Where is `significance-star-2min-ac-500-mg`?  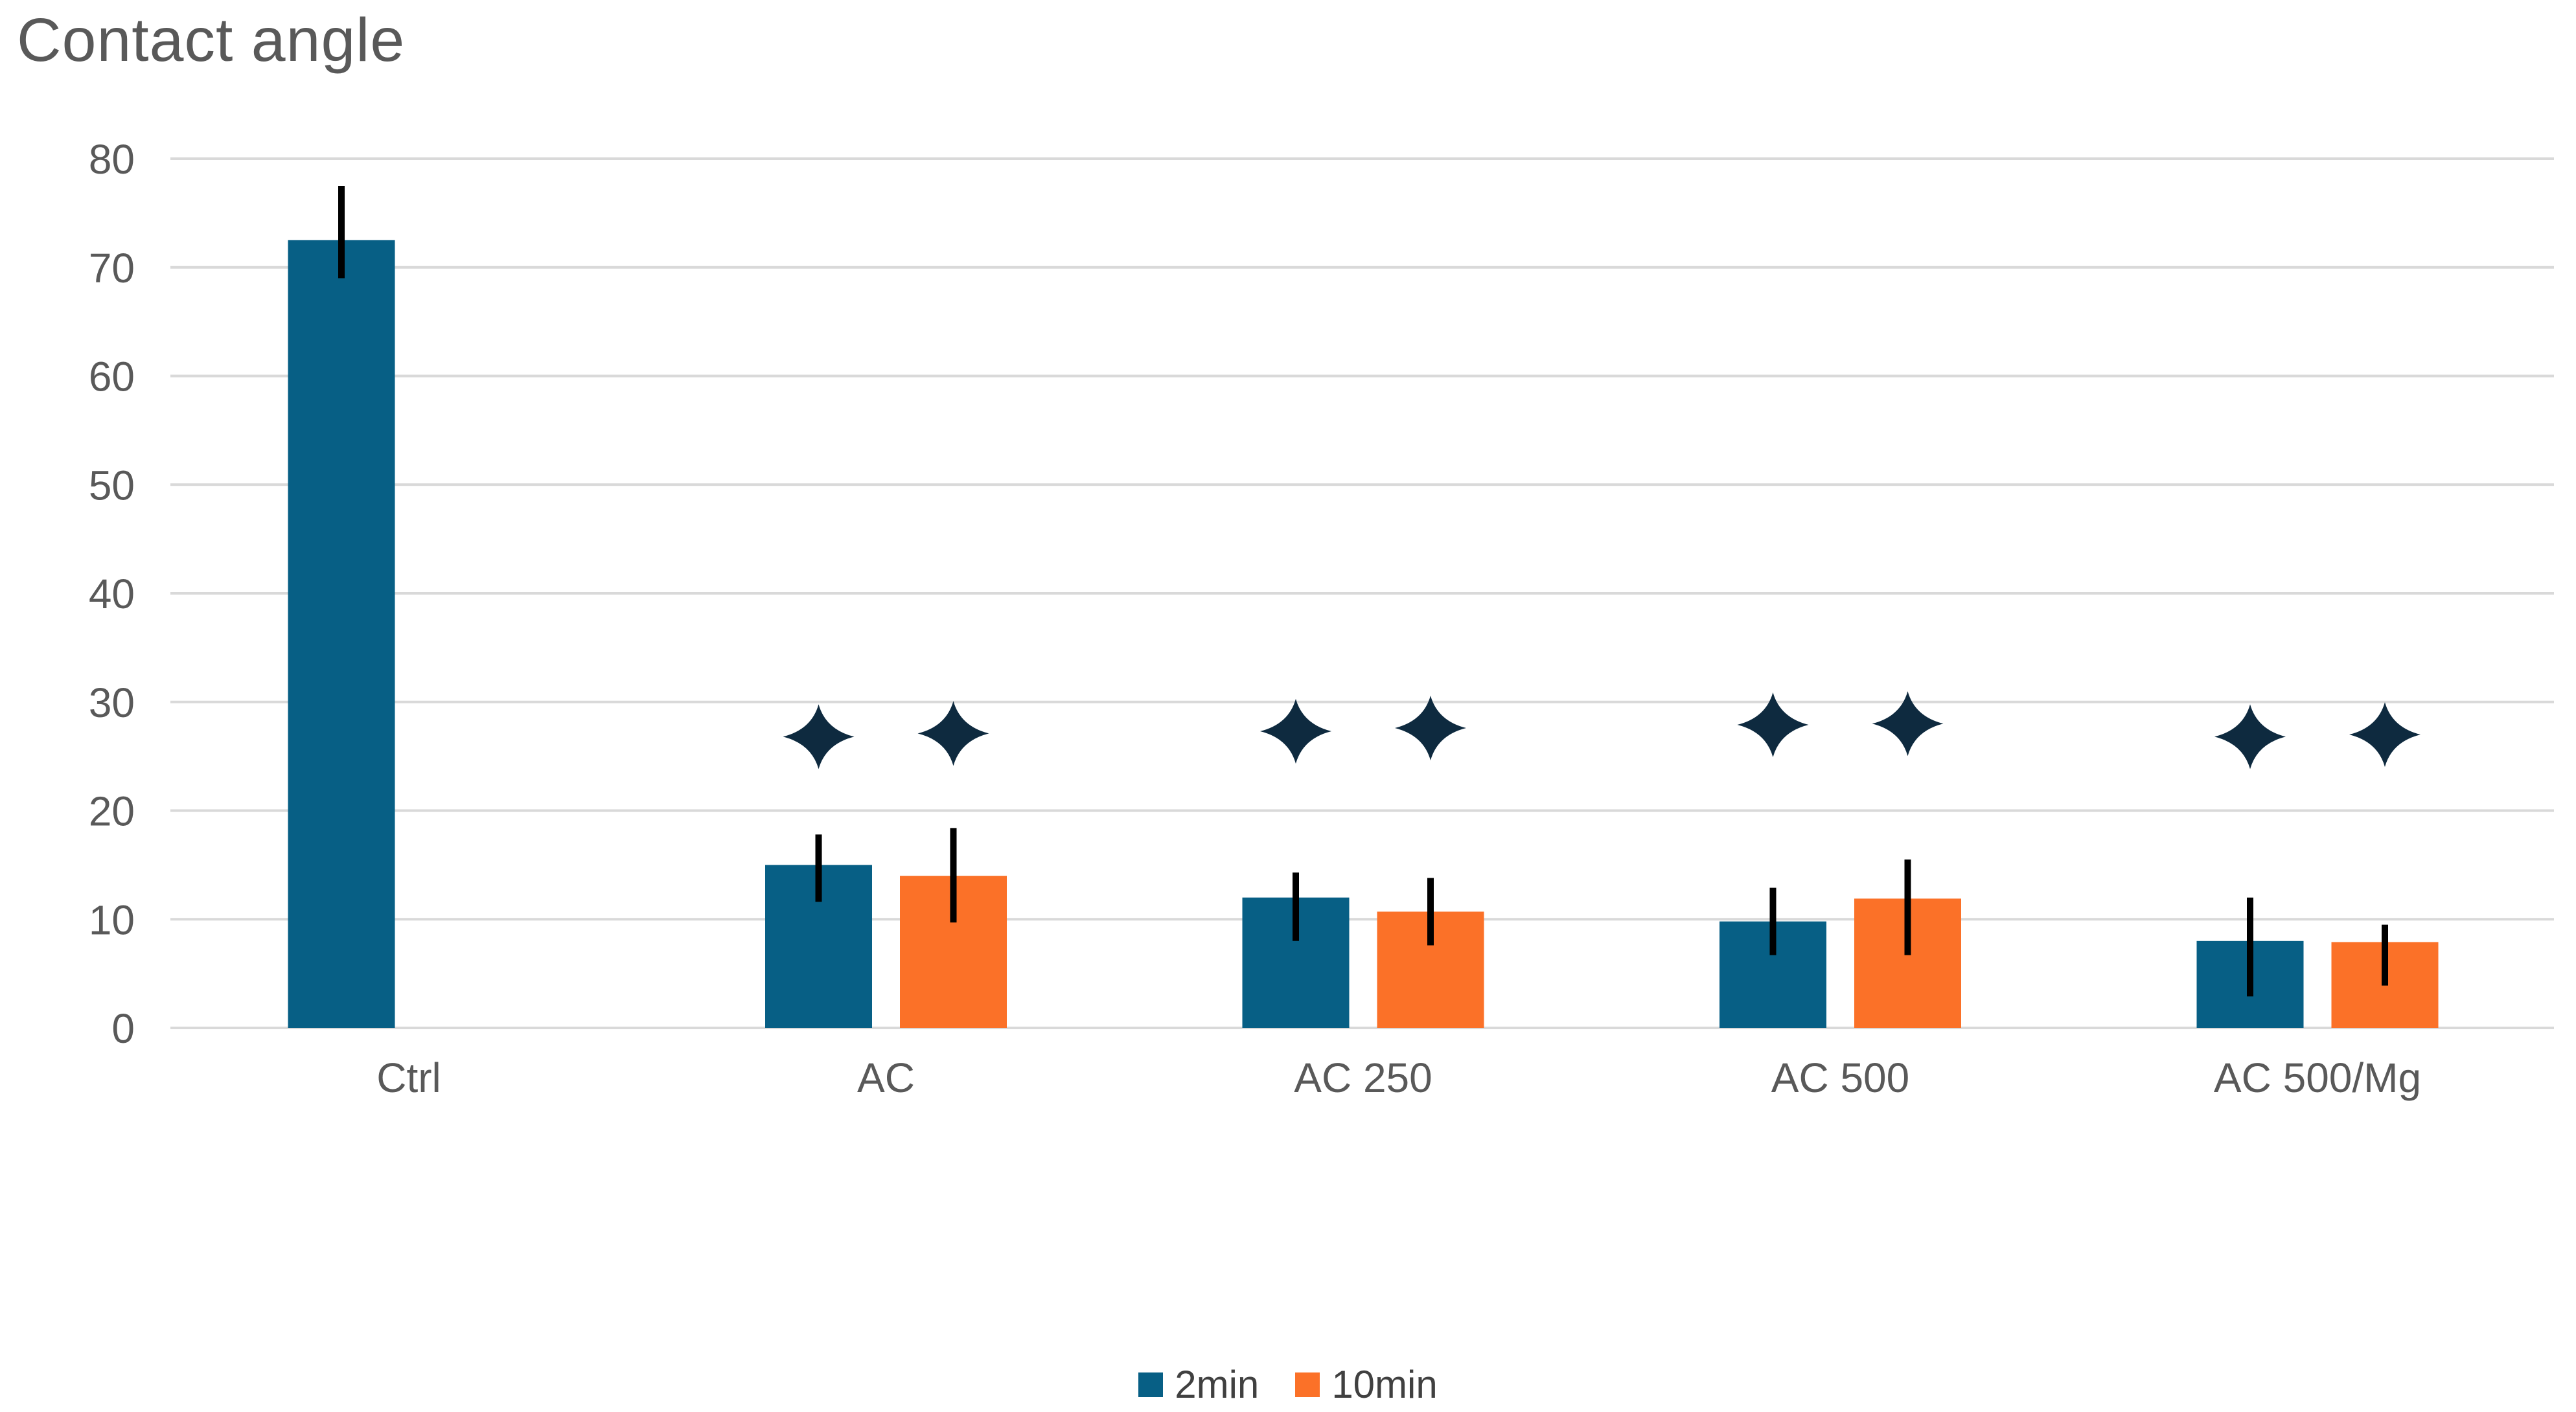
significance-star-2min-ac-500-mg is located at coordinates (2250, 736).